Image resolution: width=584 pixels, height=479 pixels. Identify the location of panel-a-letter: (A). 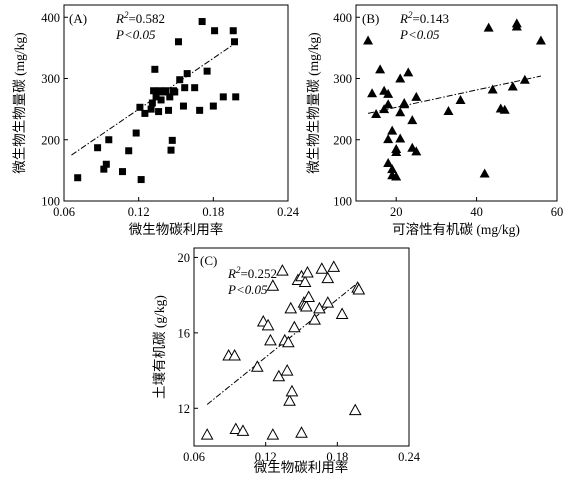
(78, 18).